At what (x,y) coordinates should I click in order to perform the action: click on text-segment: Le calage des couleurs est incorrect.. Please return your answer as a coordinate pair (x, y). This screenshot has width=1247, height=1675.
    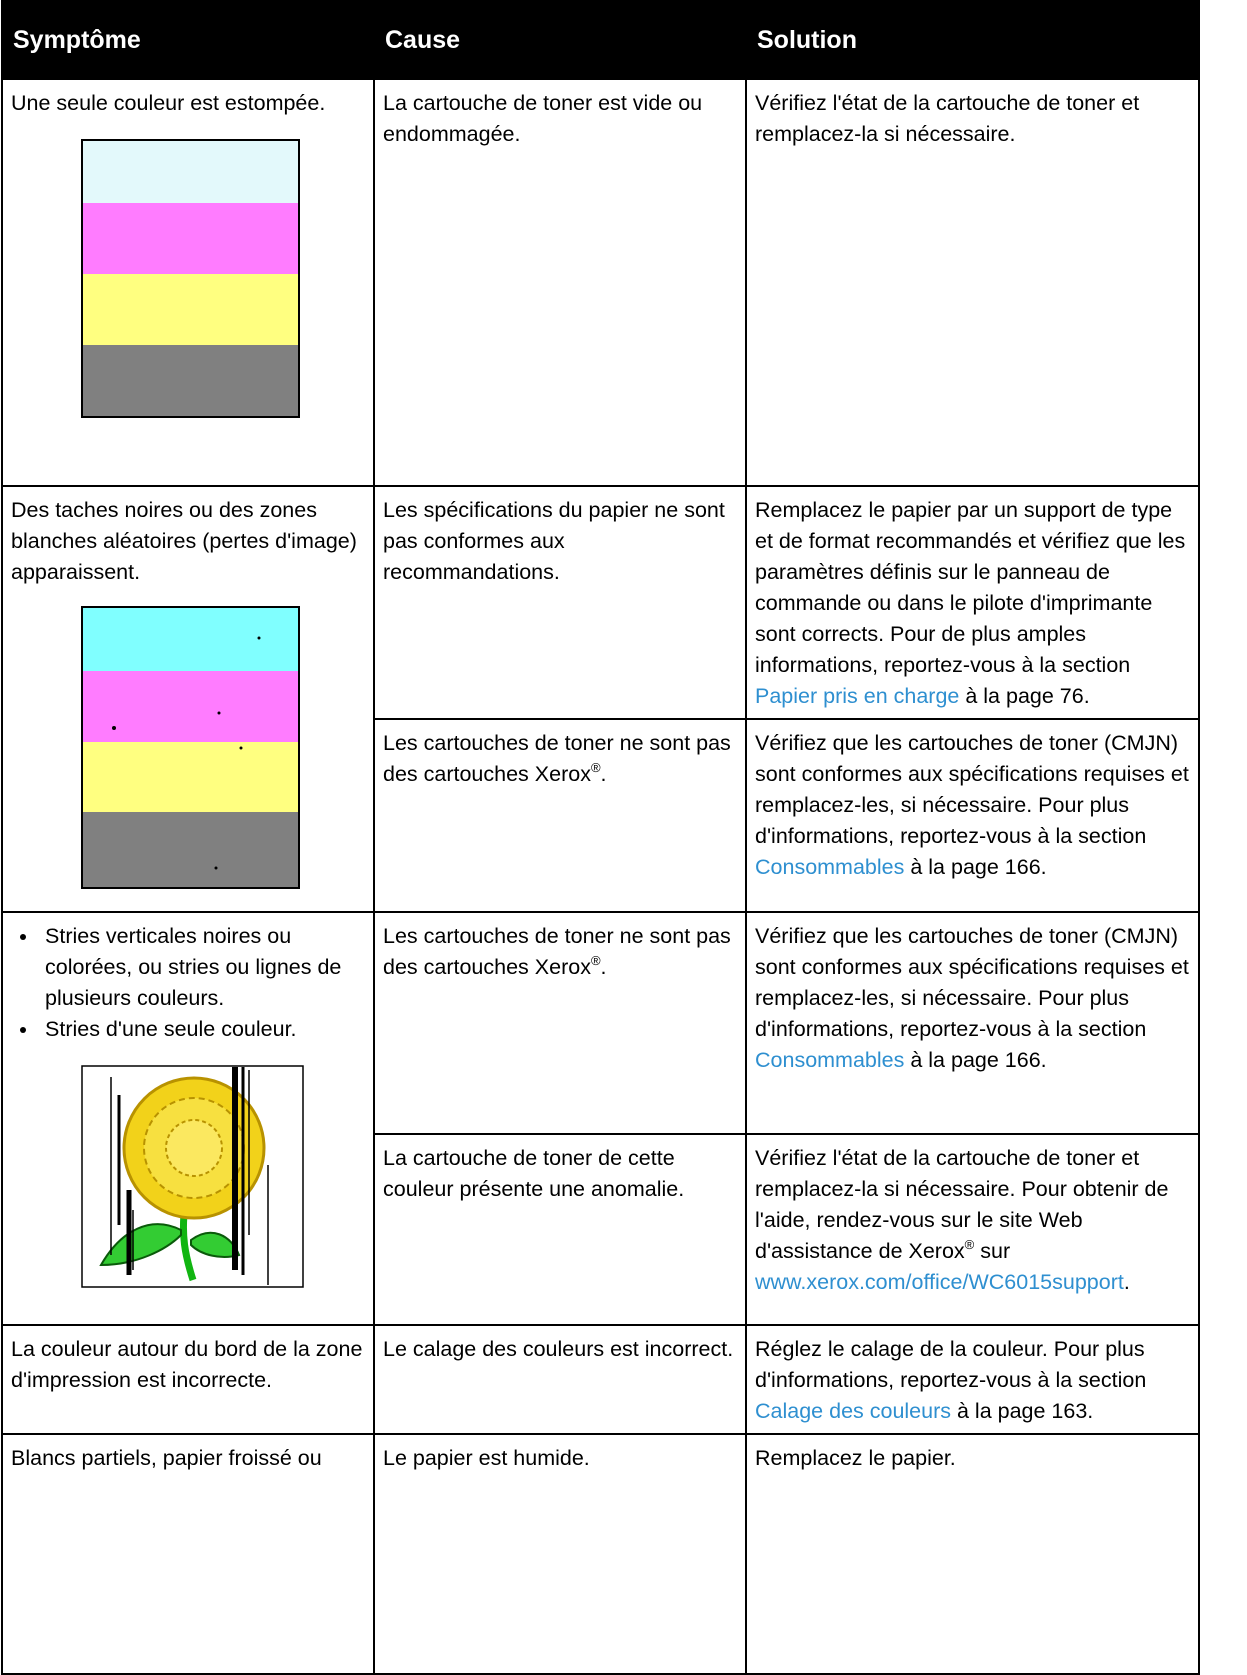
    Looking at the image, I should click on (558, 1349).